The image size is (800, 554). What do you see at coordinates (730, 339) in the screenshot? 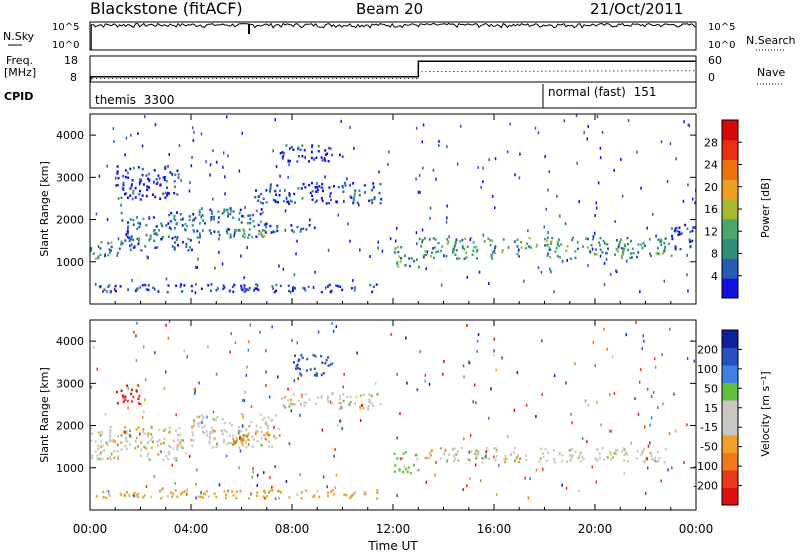
I see `velocity-colorbar-swatch` at bounding box center [730, 339].